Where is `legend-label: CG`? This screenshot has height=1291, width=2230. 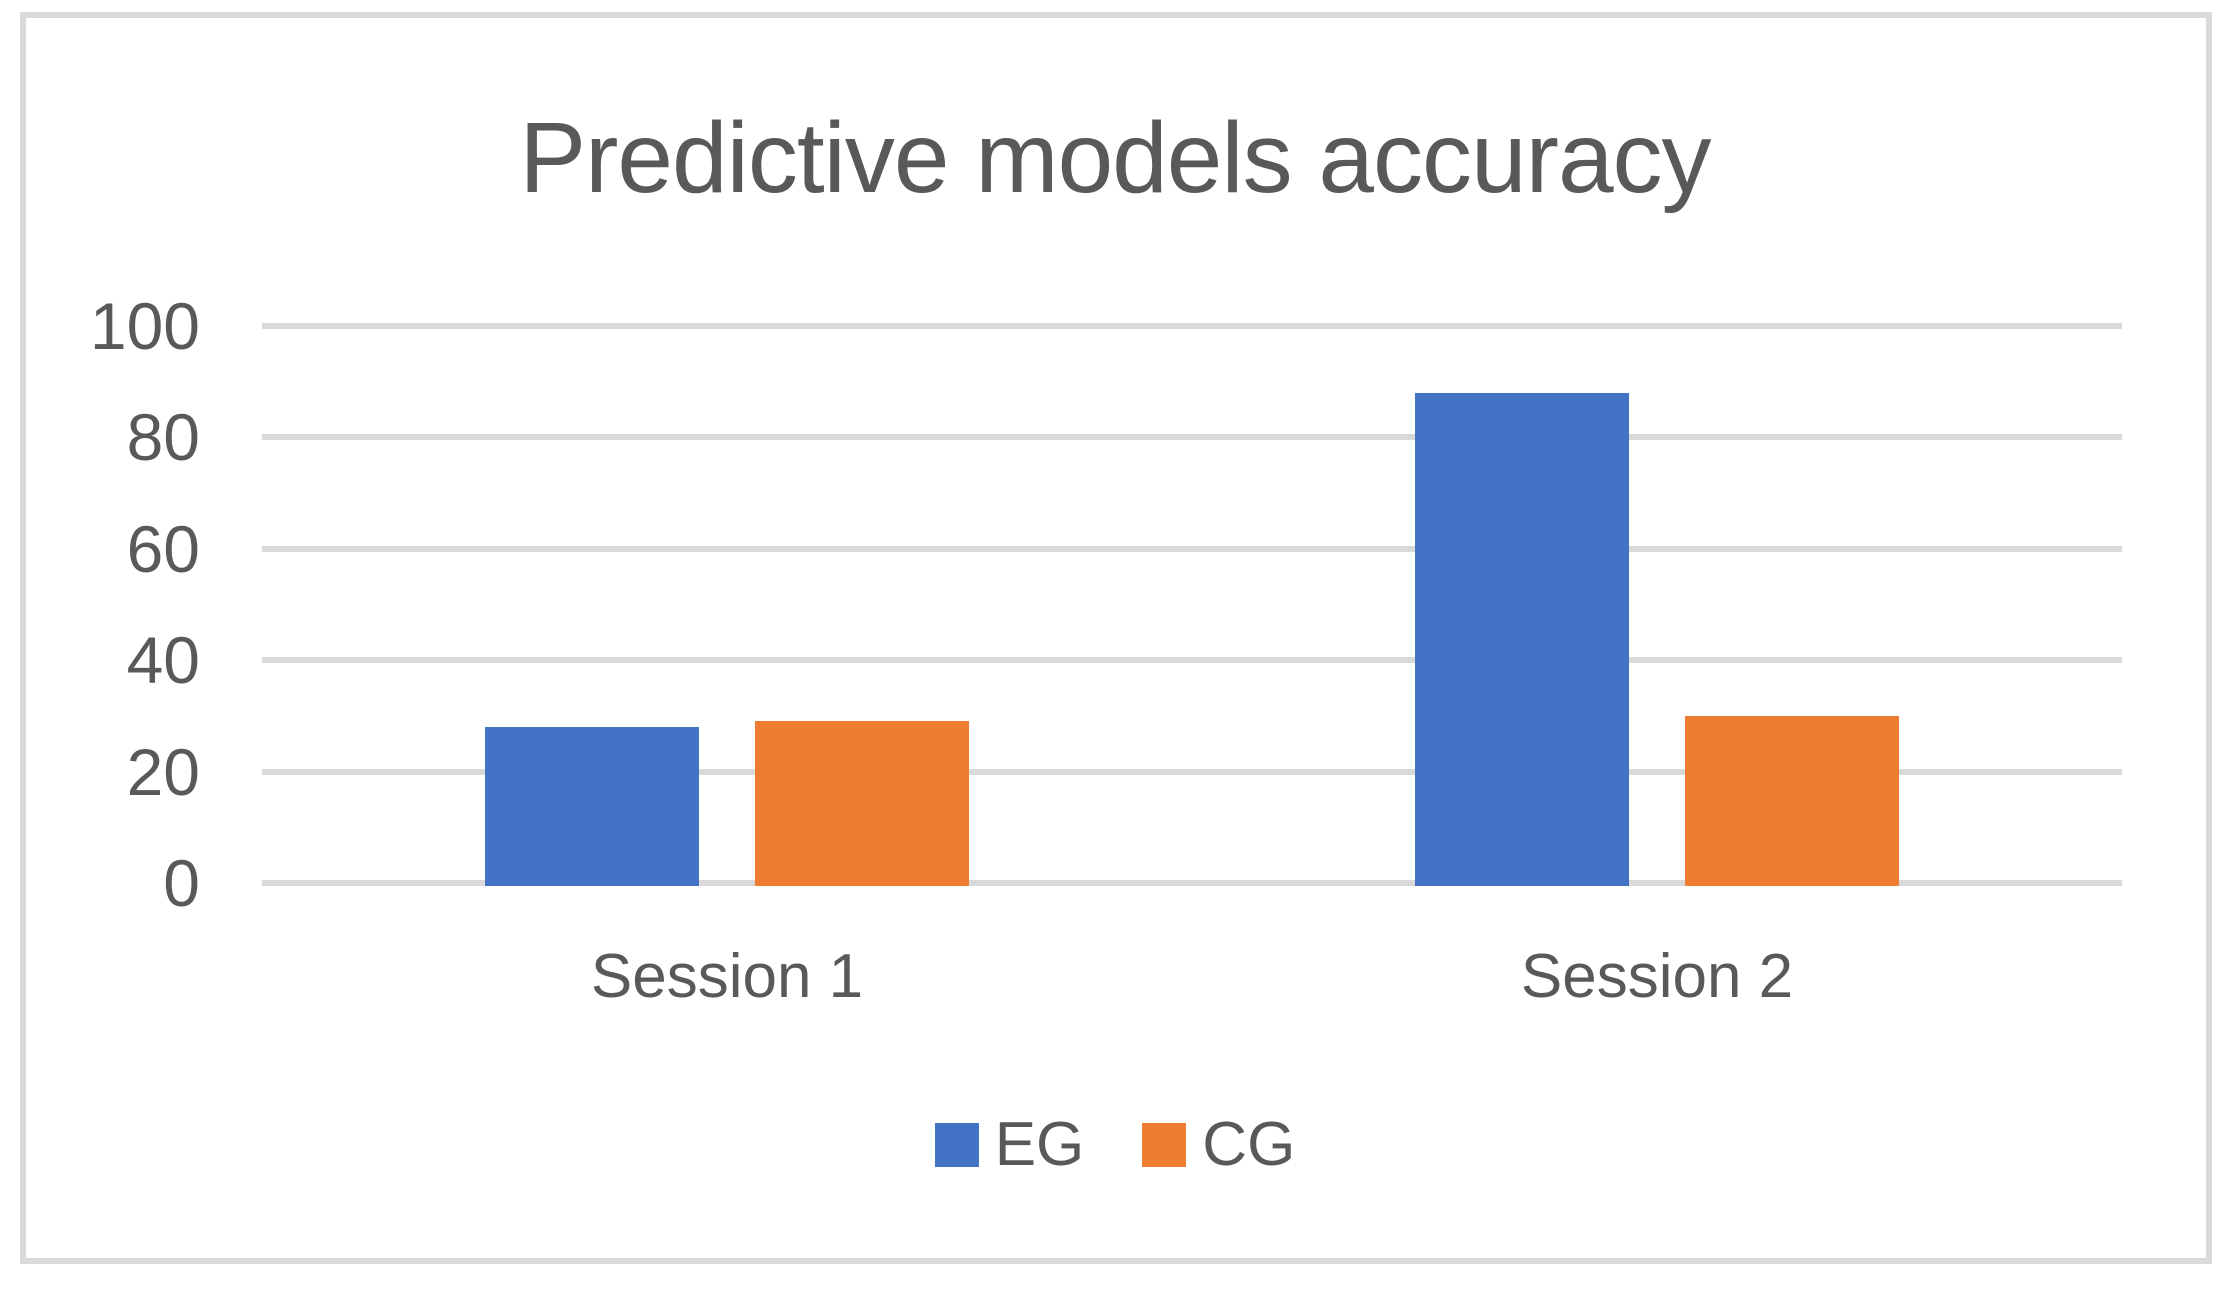
legend-label: CG is located at coordinates (1249, 1144).